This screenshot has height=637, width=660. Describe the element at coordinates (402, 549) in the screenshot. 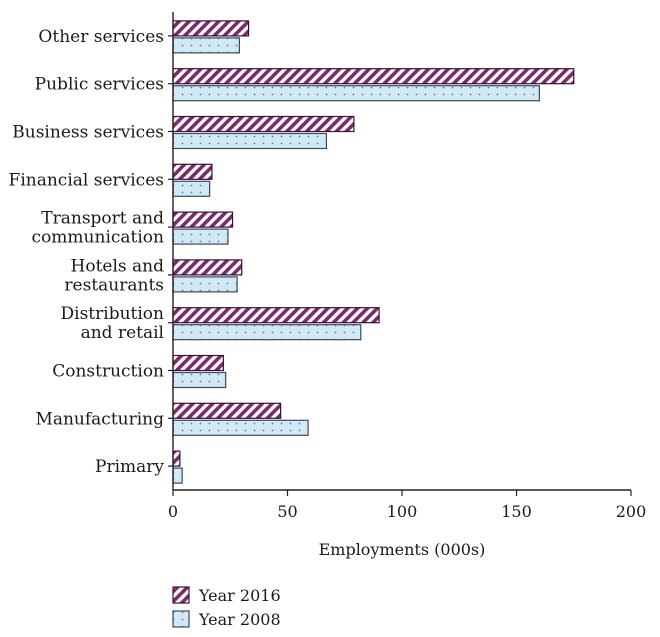

I see `x-axis-title: Employments (000s)` at that location.